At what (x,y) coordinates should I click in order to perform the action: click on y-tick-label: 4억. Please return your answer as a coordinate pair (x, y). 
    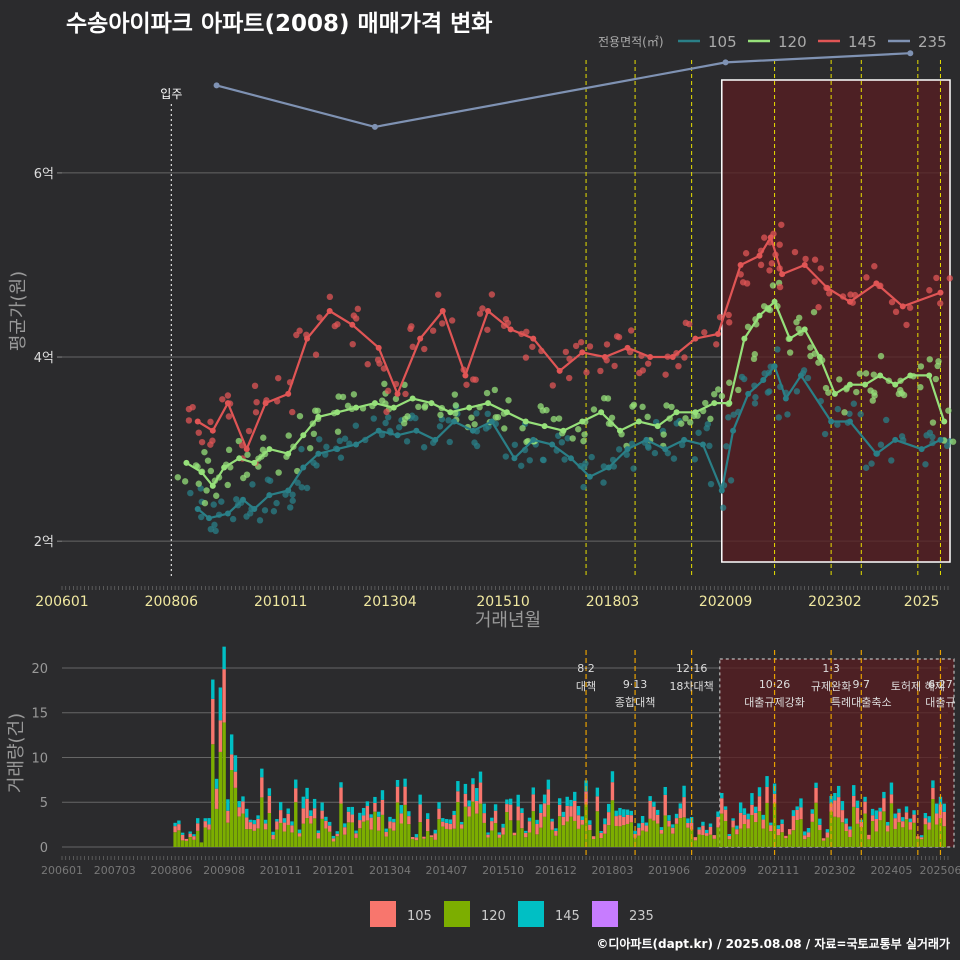
    Looking at the image, I should click on (44, 358).